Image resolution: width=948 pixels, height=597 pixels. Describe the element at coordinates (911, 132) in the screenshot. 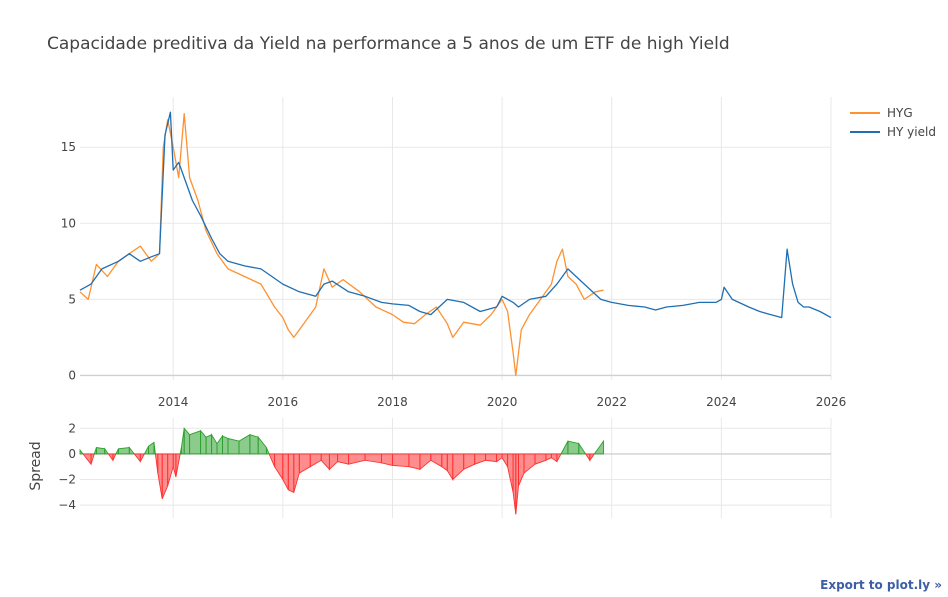

I see `legend-label: HY yield` at that location.